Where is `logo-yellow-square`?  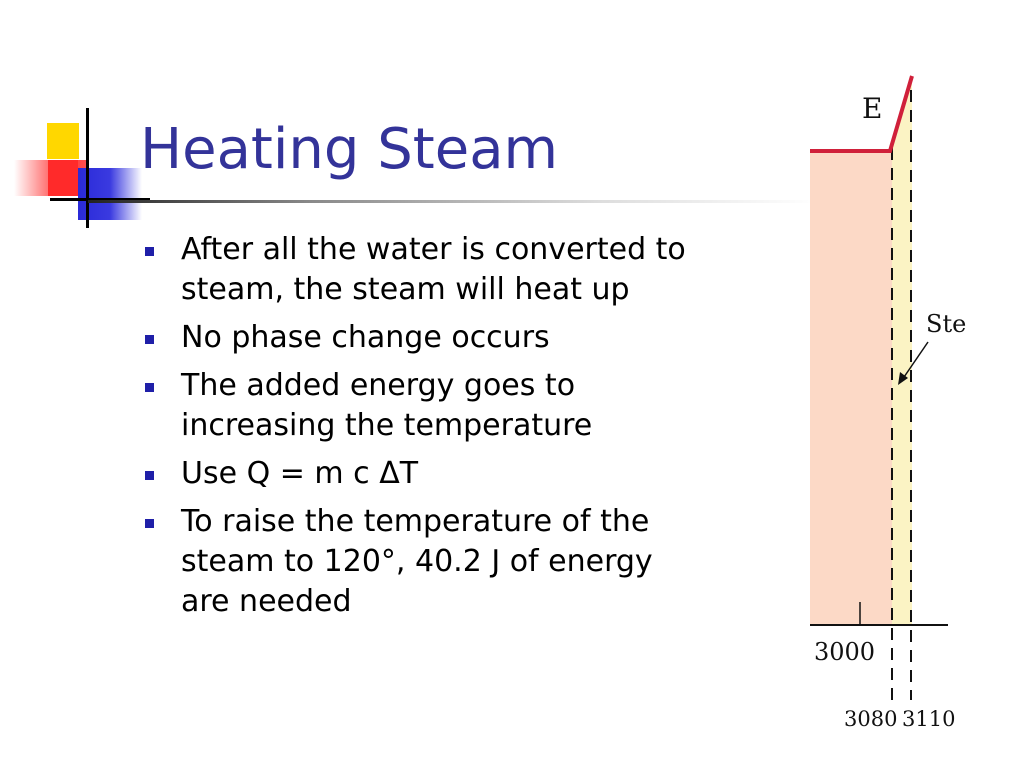 logo-yellow-square is located at coordinates (63, 141).